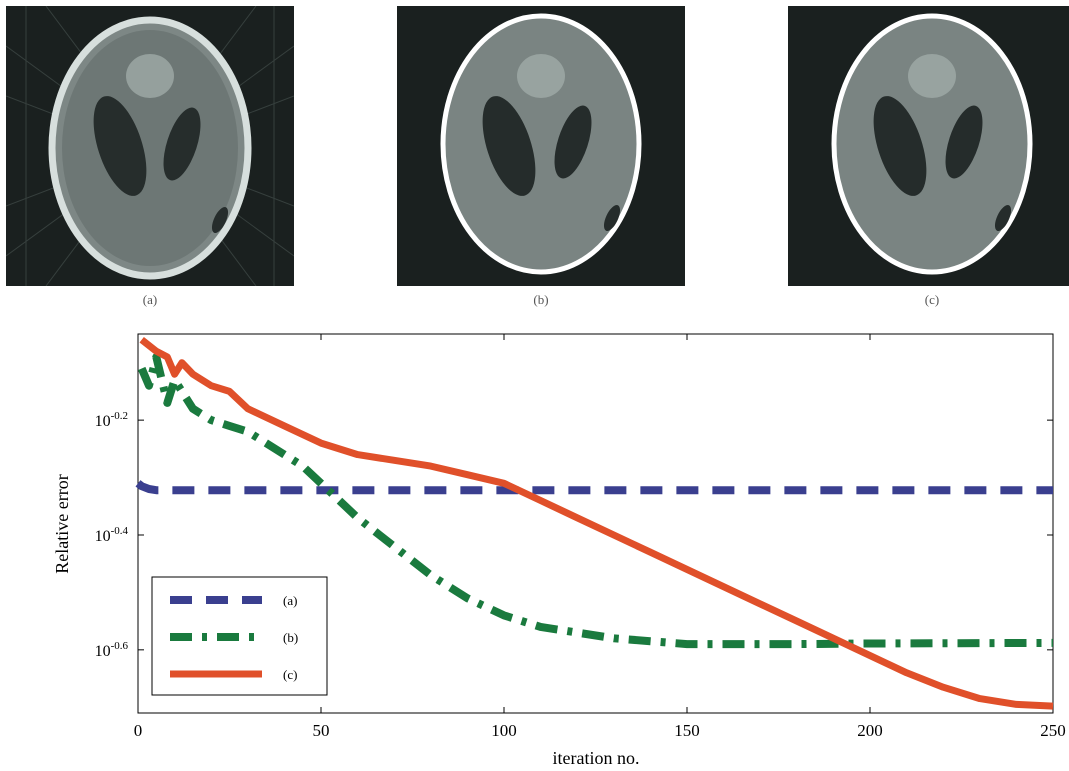  Describe the element at coordinates (932, 144) in the screenshot. I see `phantom-image-c` at that location.